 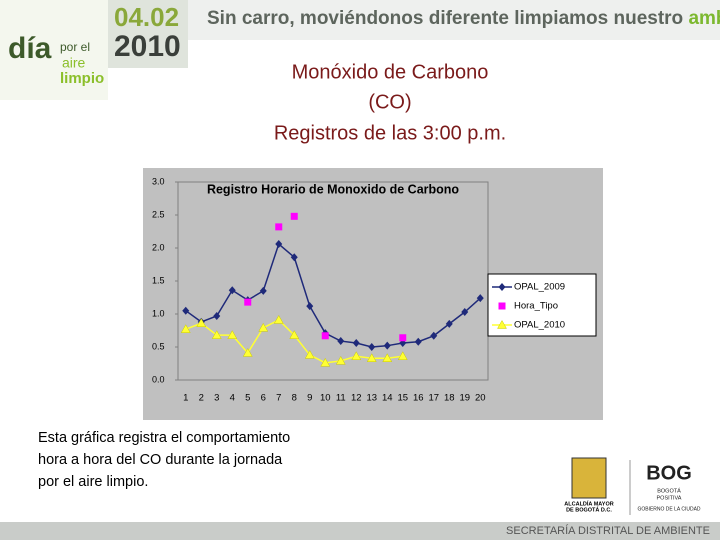 I want to click on alcaldia: DE BOGOTÁ D.C., so click(x=589, y=509).